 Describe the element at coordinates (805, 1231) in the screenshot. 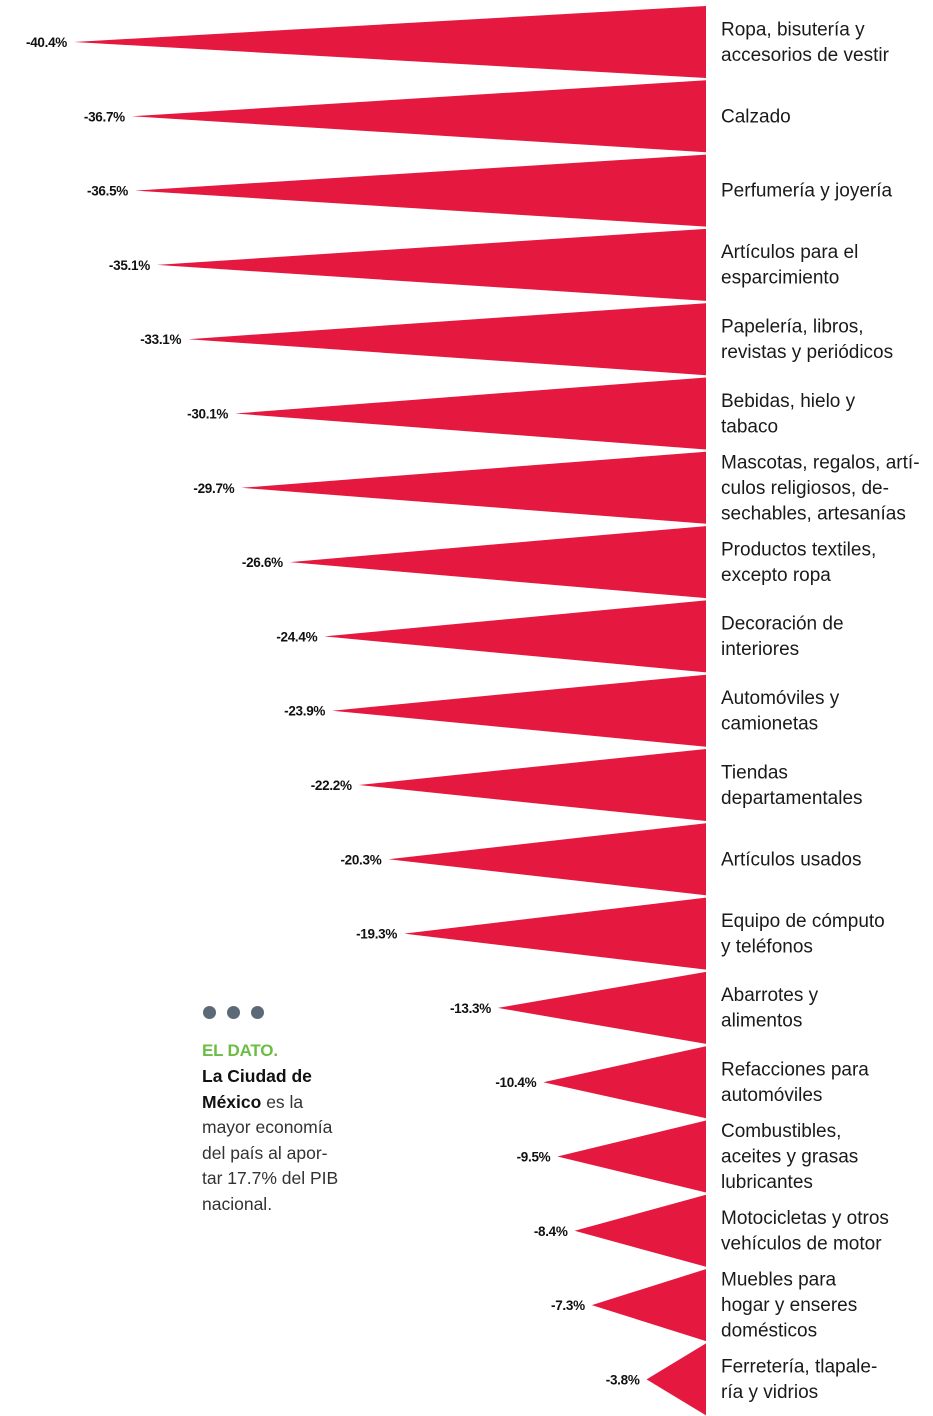

I see `category-label: Motocicletas y otros vehículos de motor` at that location.